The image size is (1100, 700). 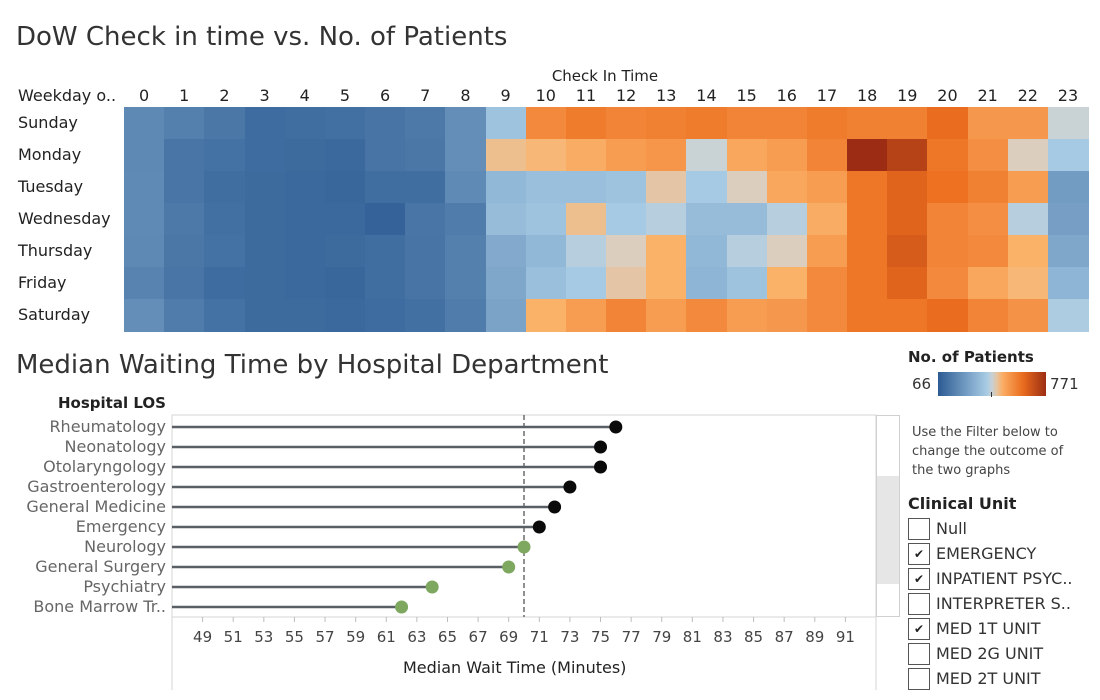 I want to click on lollipop-category-label: Rheumatology, so click(x=107, y=426).